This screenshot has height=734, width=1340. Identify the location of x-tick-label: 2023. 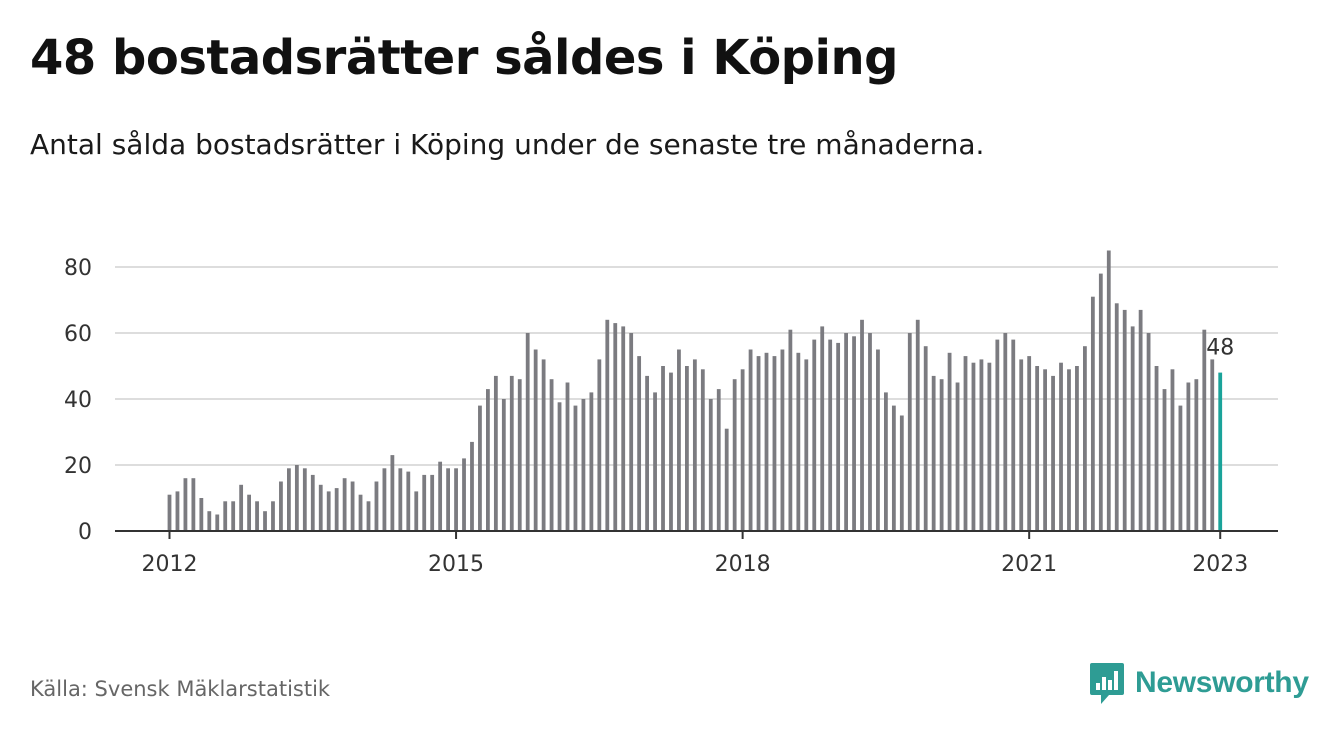
(1220, 564).